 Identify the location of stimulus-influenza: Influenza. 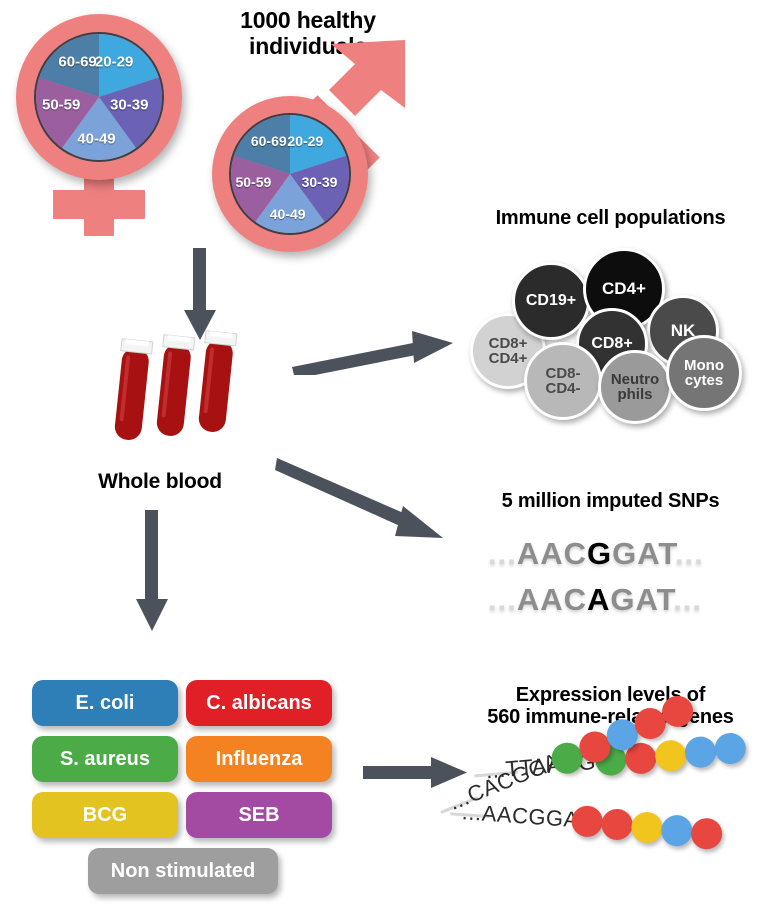
(259, 759).